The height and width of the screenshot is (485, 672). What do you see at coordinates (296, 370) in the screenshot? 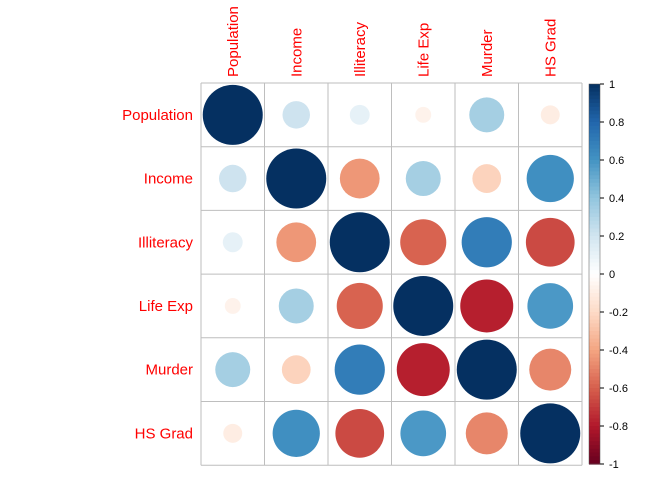
I see `corr-circle-murder-income` at bounding box center [296, 370].